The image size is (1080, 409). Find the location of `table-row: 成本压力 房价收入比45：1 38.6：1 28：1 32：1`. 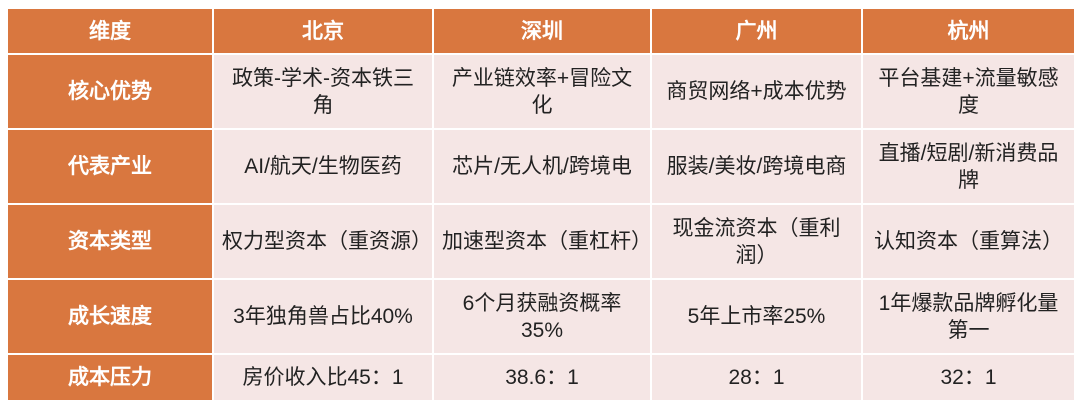

table-row: 成本压力 房价收入比45：1 38.6：1 28：1 32：1 is located at coordinates (541, 377).